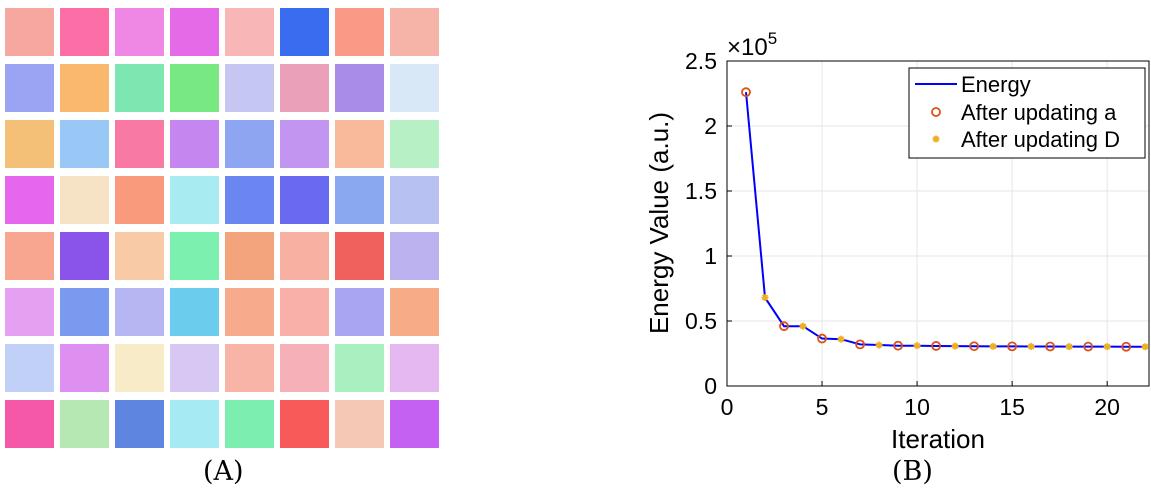 The height and width of the screenshot is (497, 1151). I want to click on x-axis-label: Iteration, so click(938, 439).